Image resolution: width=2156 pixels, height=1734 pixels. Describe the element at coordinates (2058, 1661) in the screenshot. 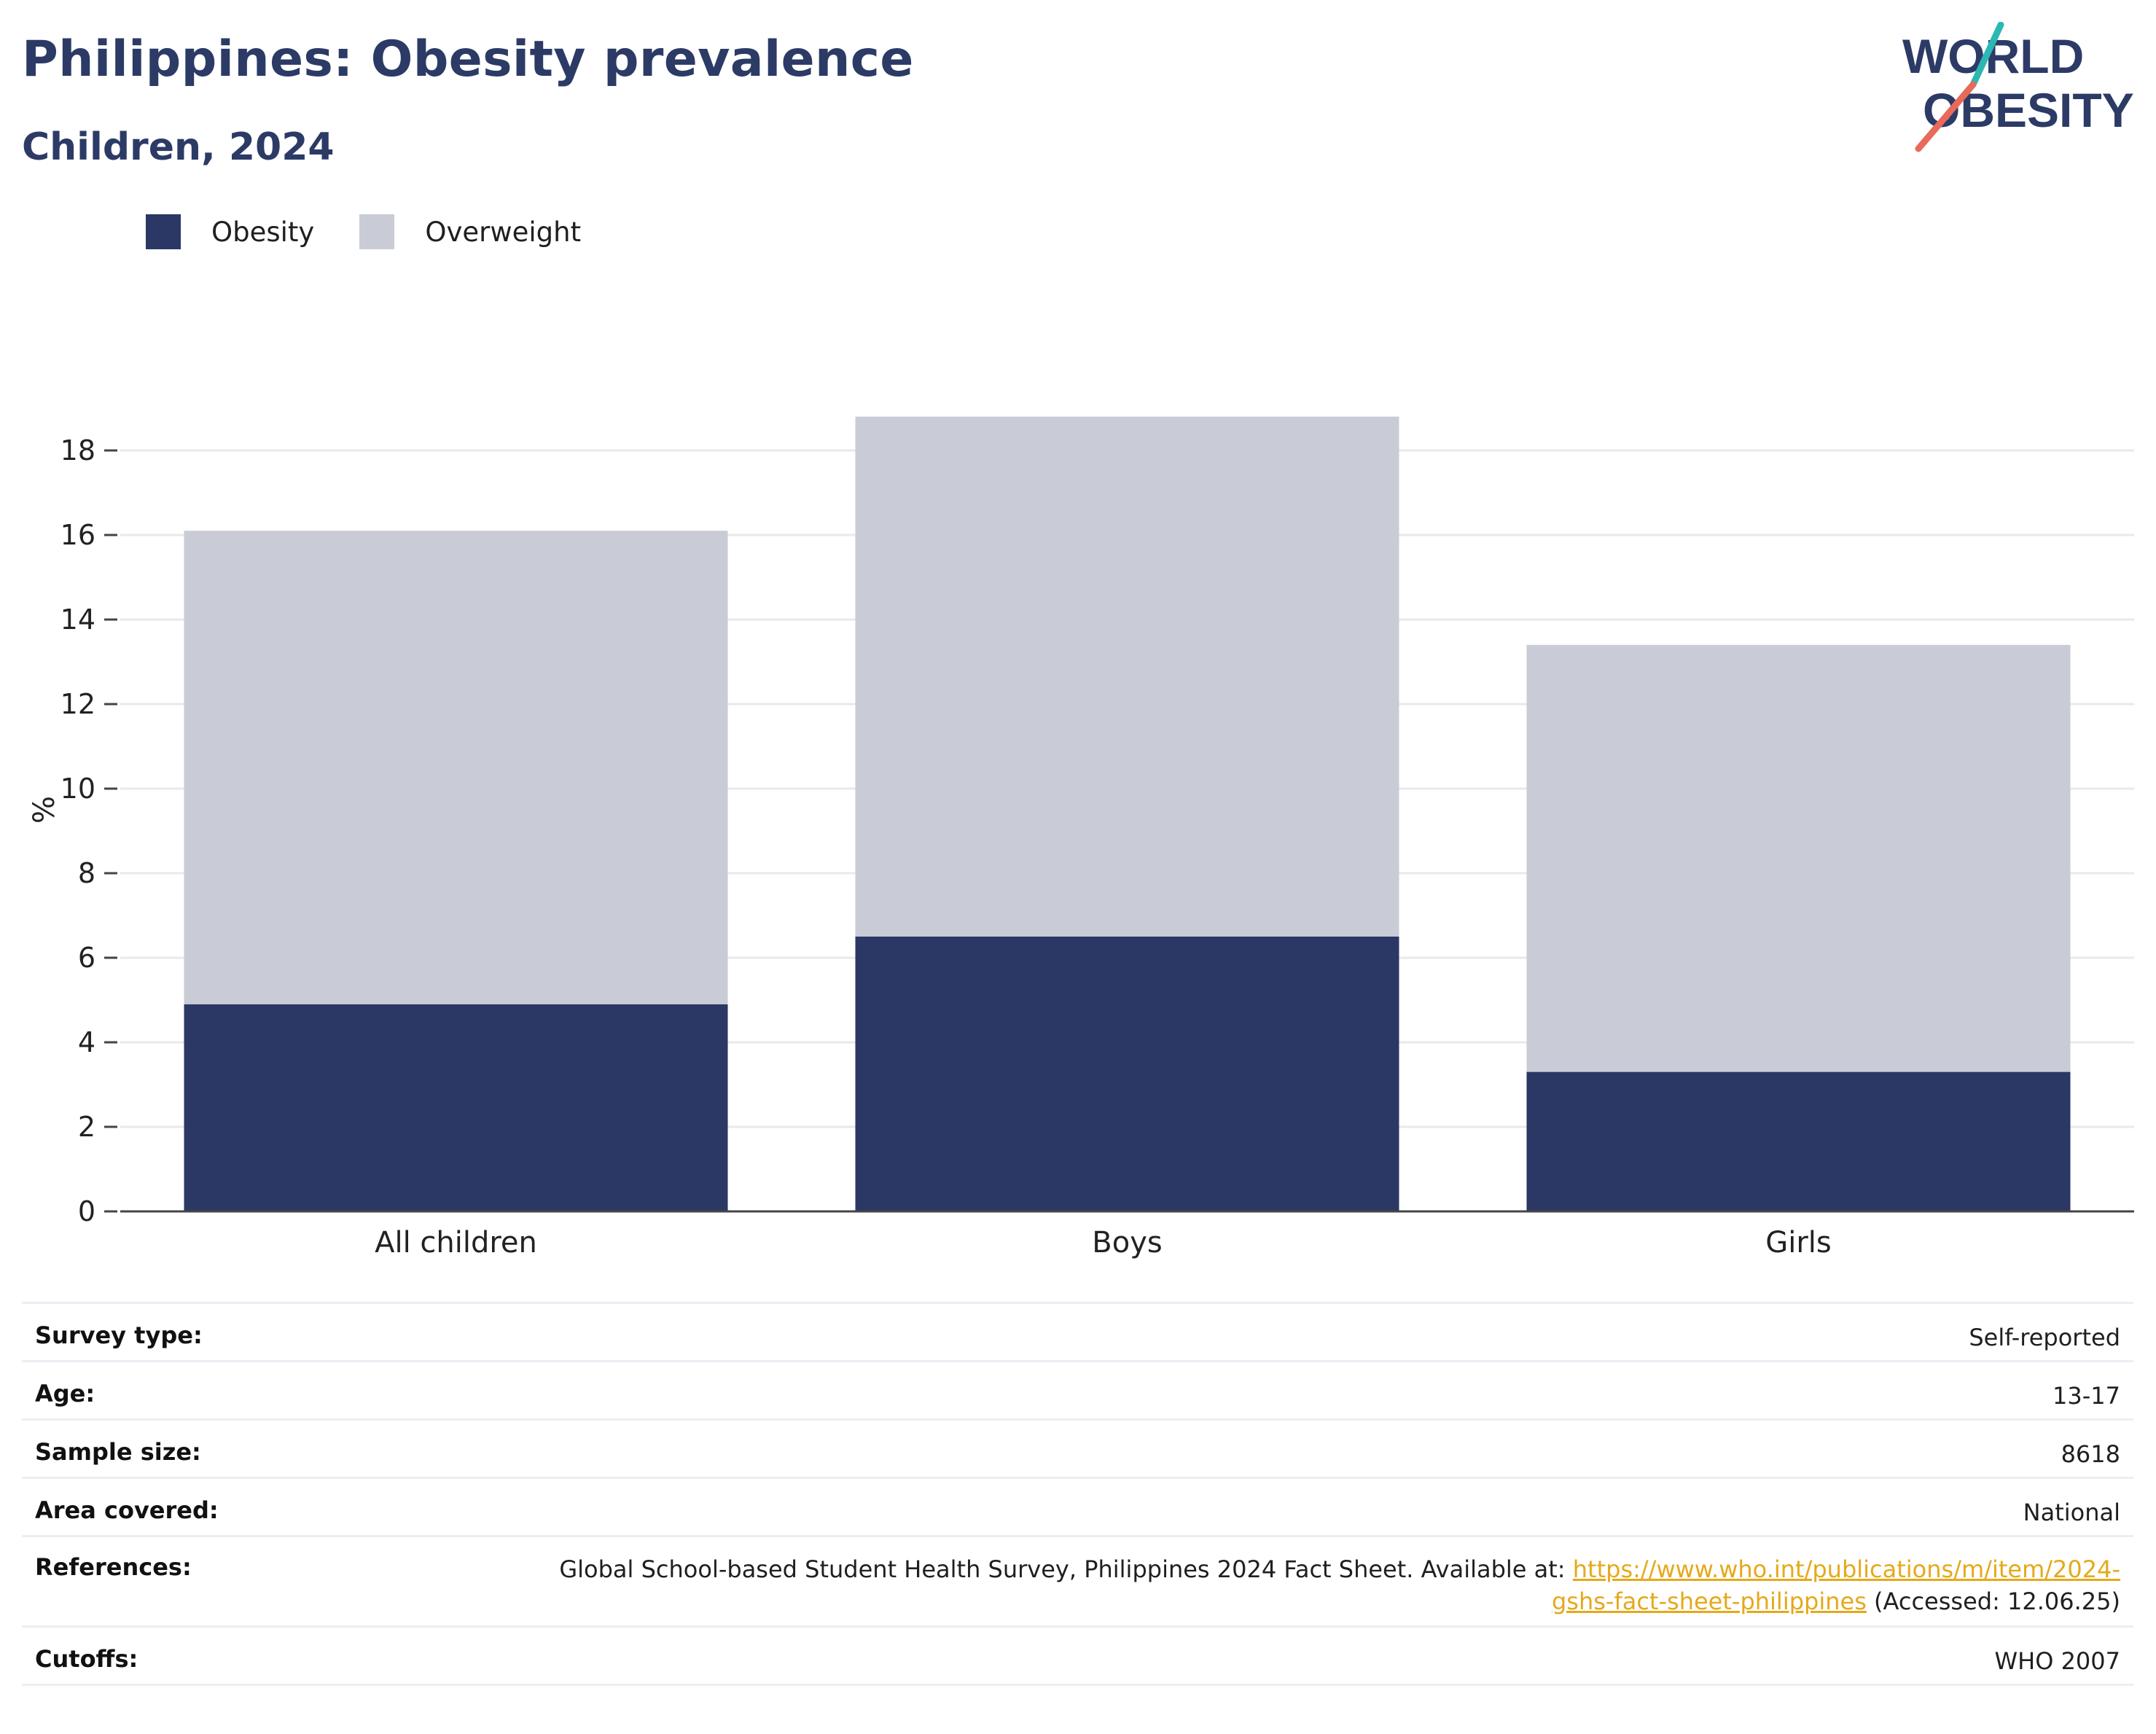

I see `info-value: WHO 2007` at that location.